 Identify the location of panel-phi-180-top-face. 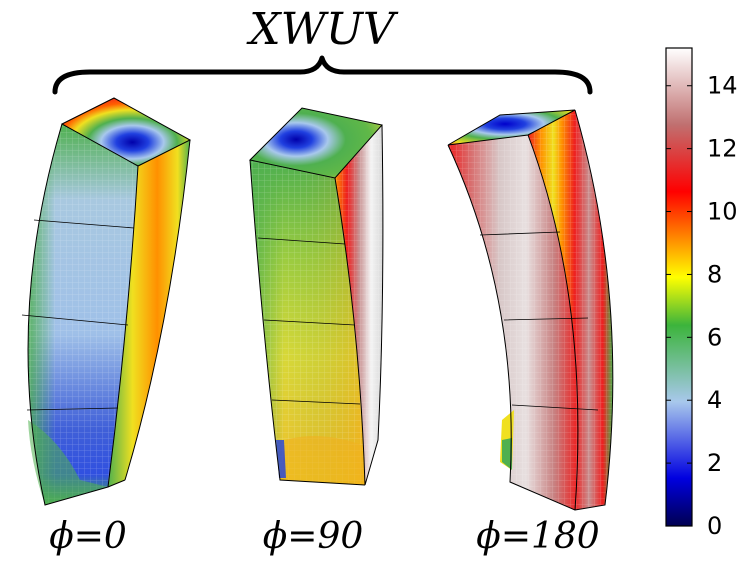
(511, 127).